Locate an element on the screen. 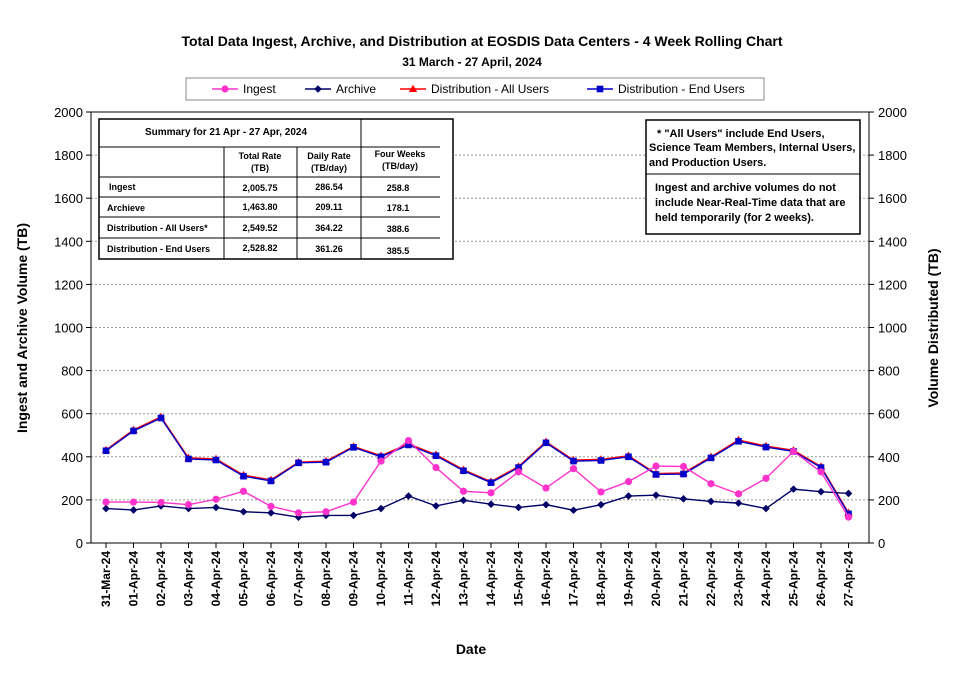 The image size is (955, 683). x-tick-label: 06-Apr-24 is located at coordinates (271, 579).